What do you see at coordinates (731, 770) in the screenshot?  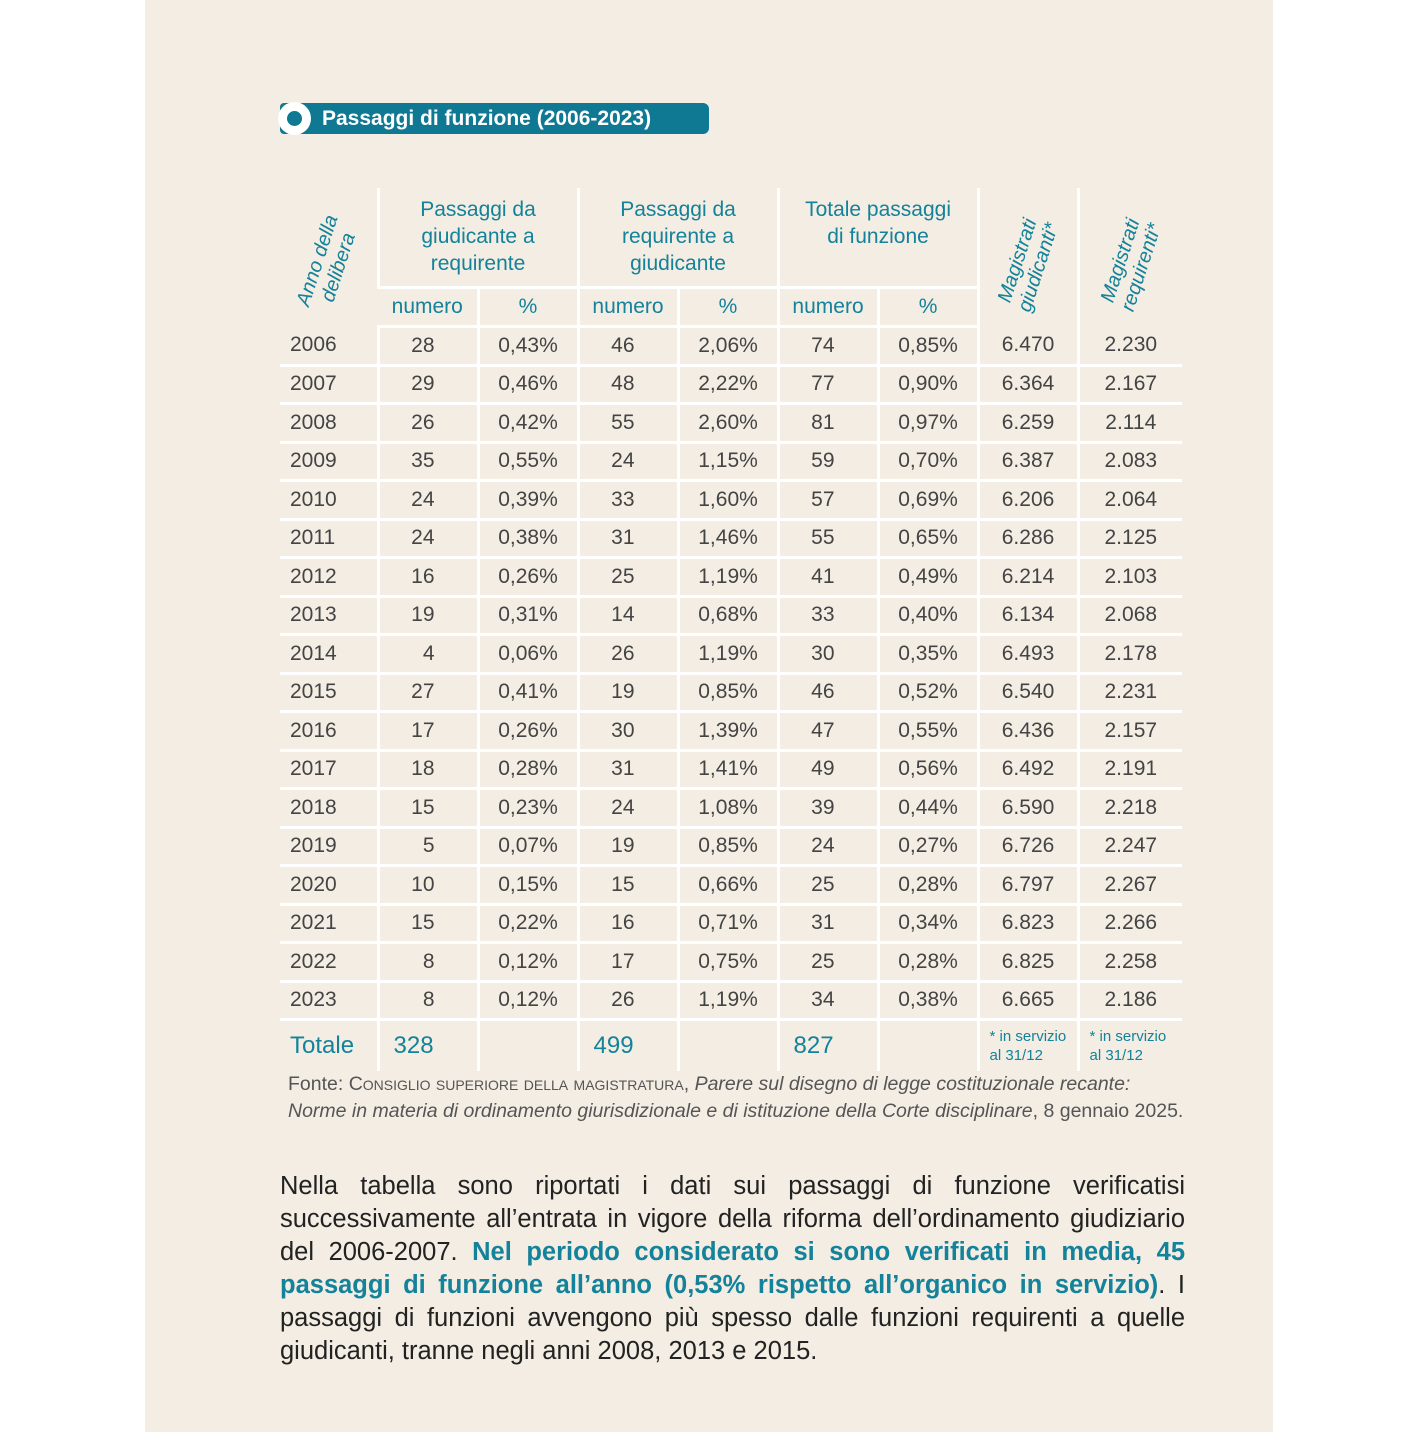 I see `table-row: 2017 18 0,28% 31 1,41% 49 0,56% 6.492 2.191` at bounding box center [731, 770].